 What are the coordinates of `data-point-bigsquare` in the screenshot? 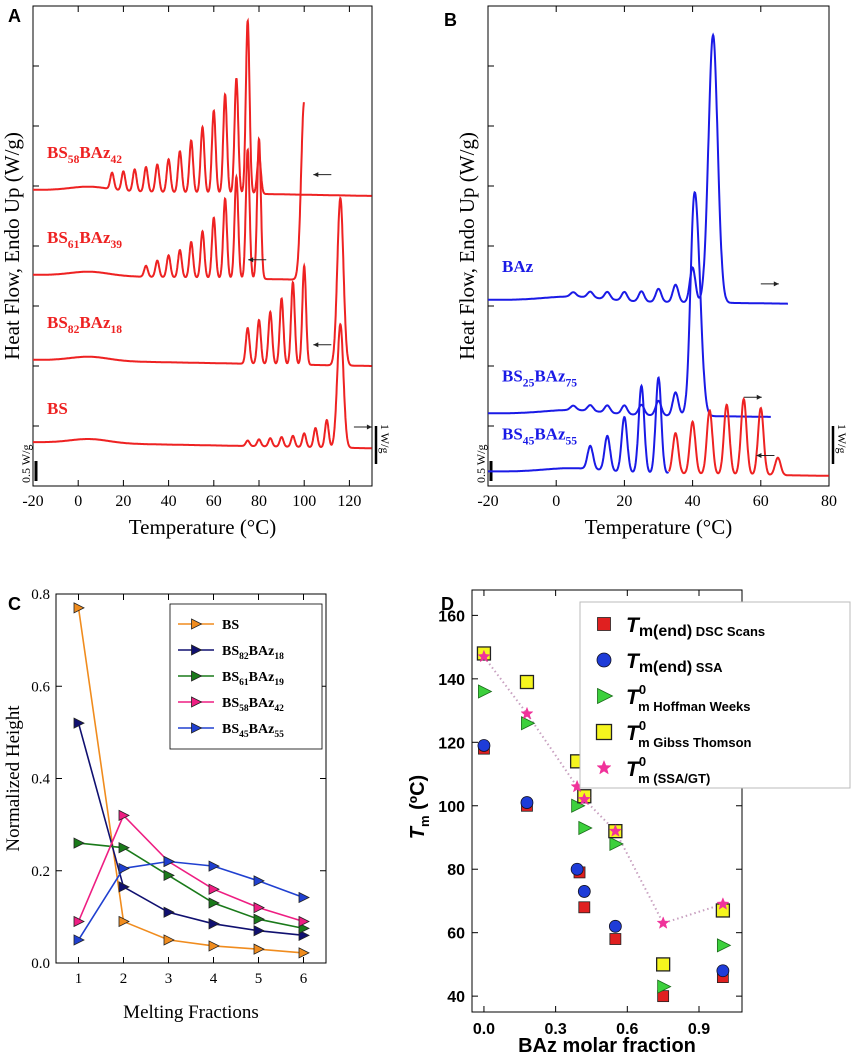 It's located at (527, 682).